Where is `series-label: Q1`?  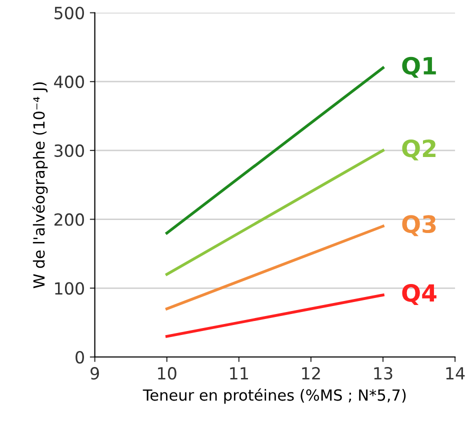 series-label: Q1 is located at coordinates (419, 67).